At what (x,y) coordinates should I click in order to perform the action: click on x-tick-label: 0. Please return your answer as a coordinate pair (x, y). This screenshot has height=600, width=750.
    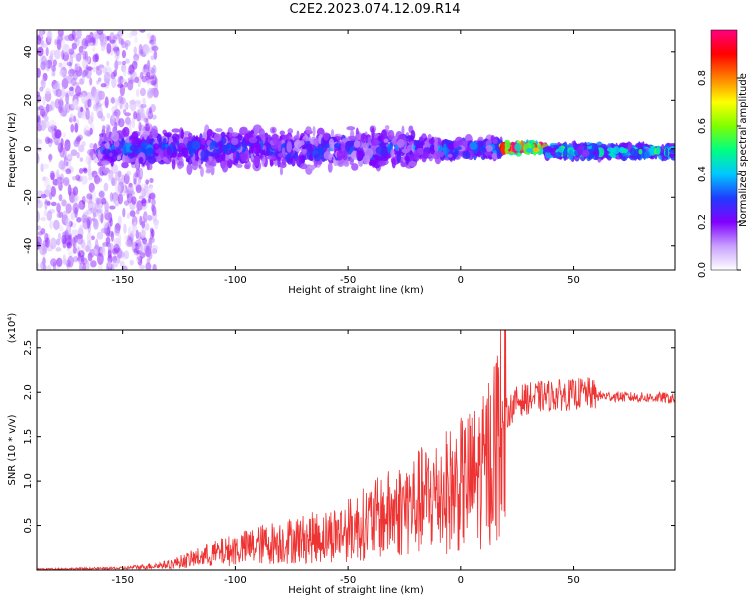
    Looking at the image, I should click on (461, 580).